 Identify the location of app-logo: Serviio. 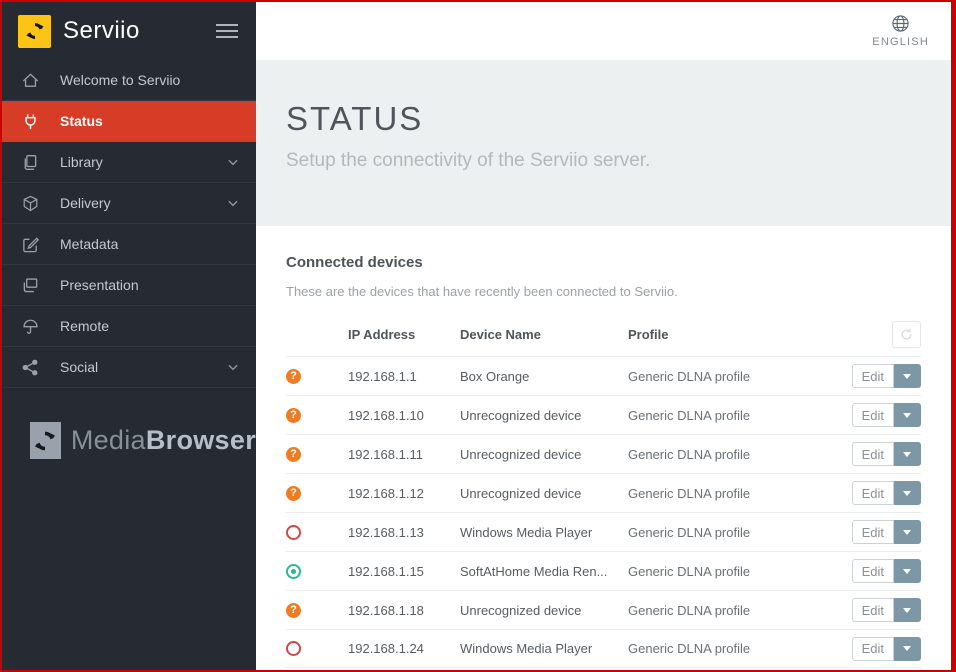
(129, 31).